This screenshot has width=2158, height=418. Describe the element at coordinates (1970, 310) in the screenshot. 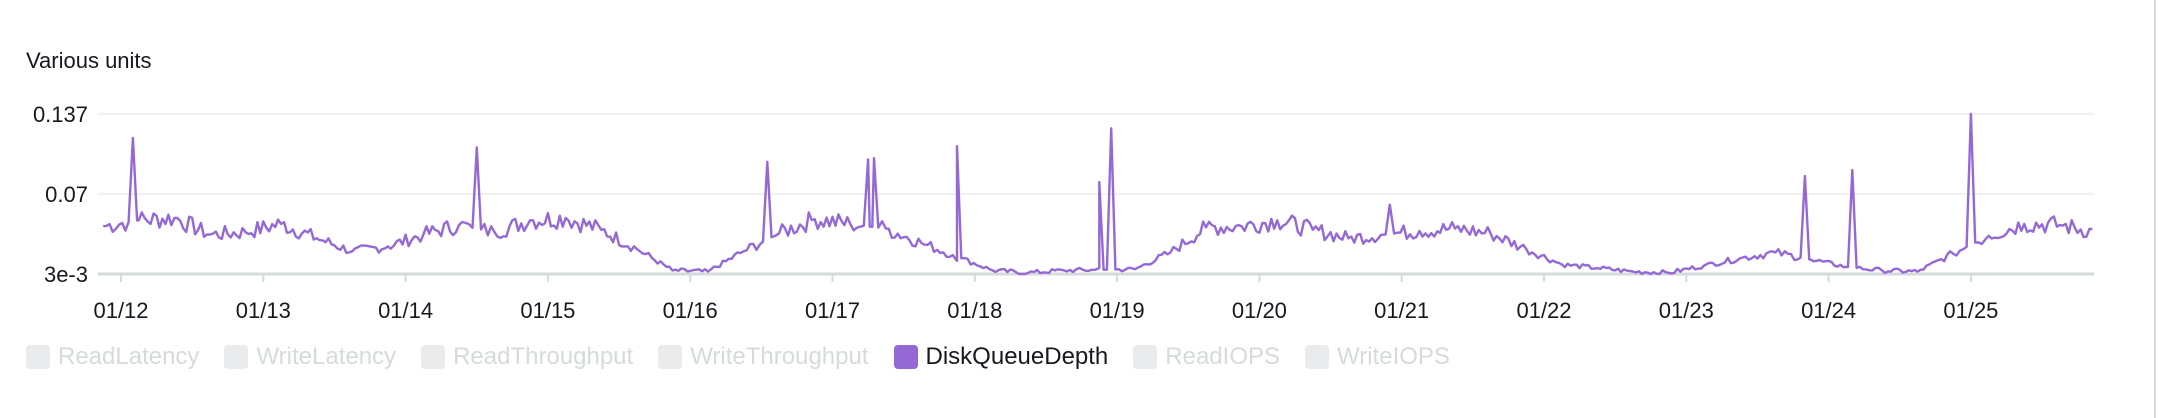

I see `x-tick-label: 01/25` at that location.